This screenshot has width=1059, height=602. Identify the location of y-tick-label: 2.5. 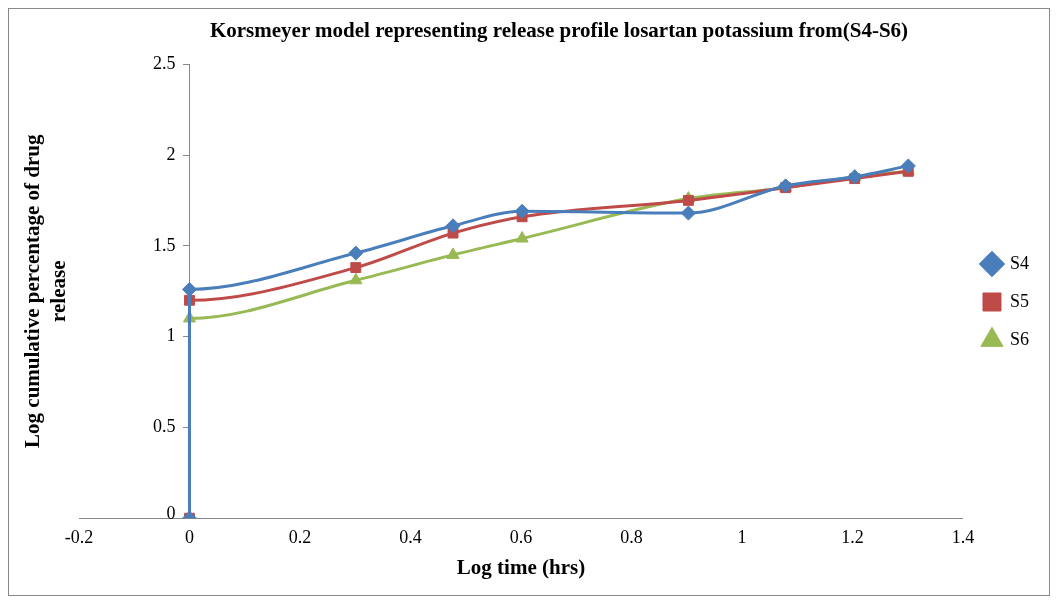
(164, 62).